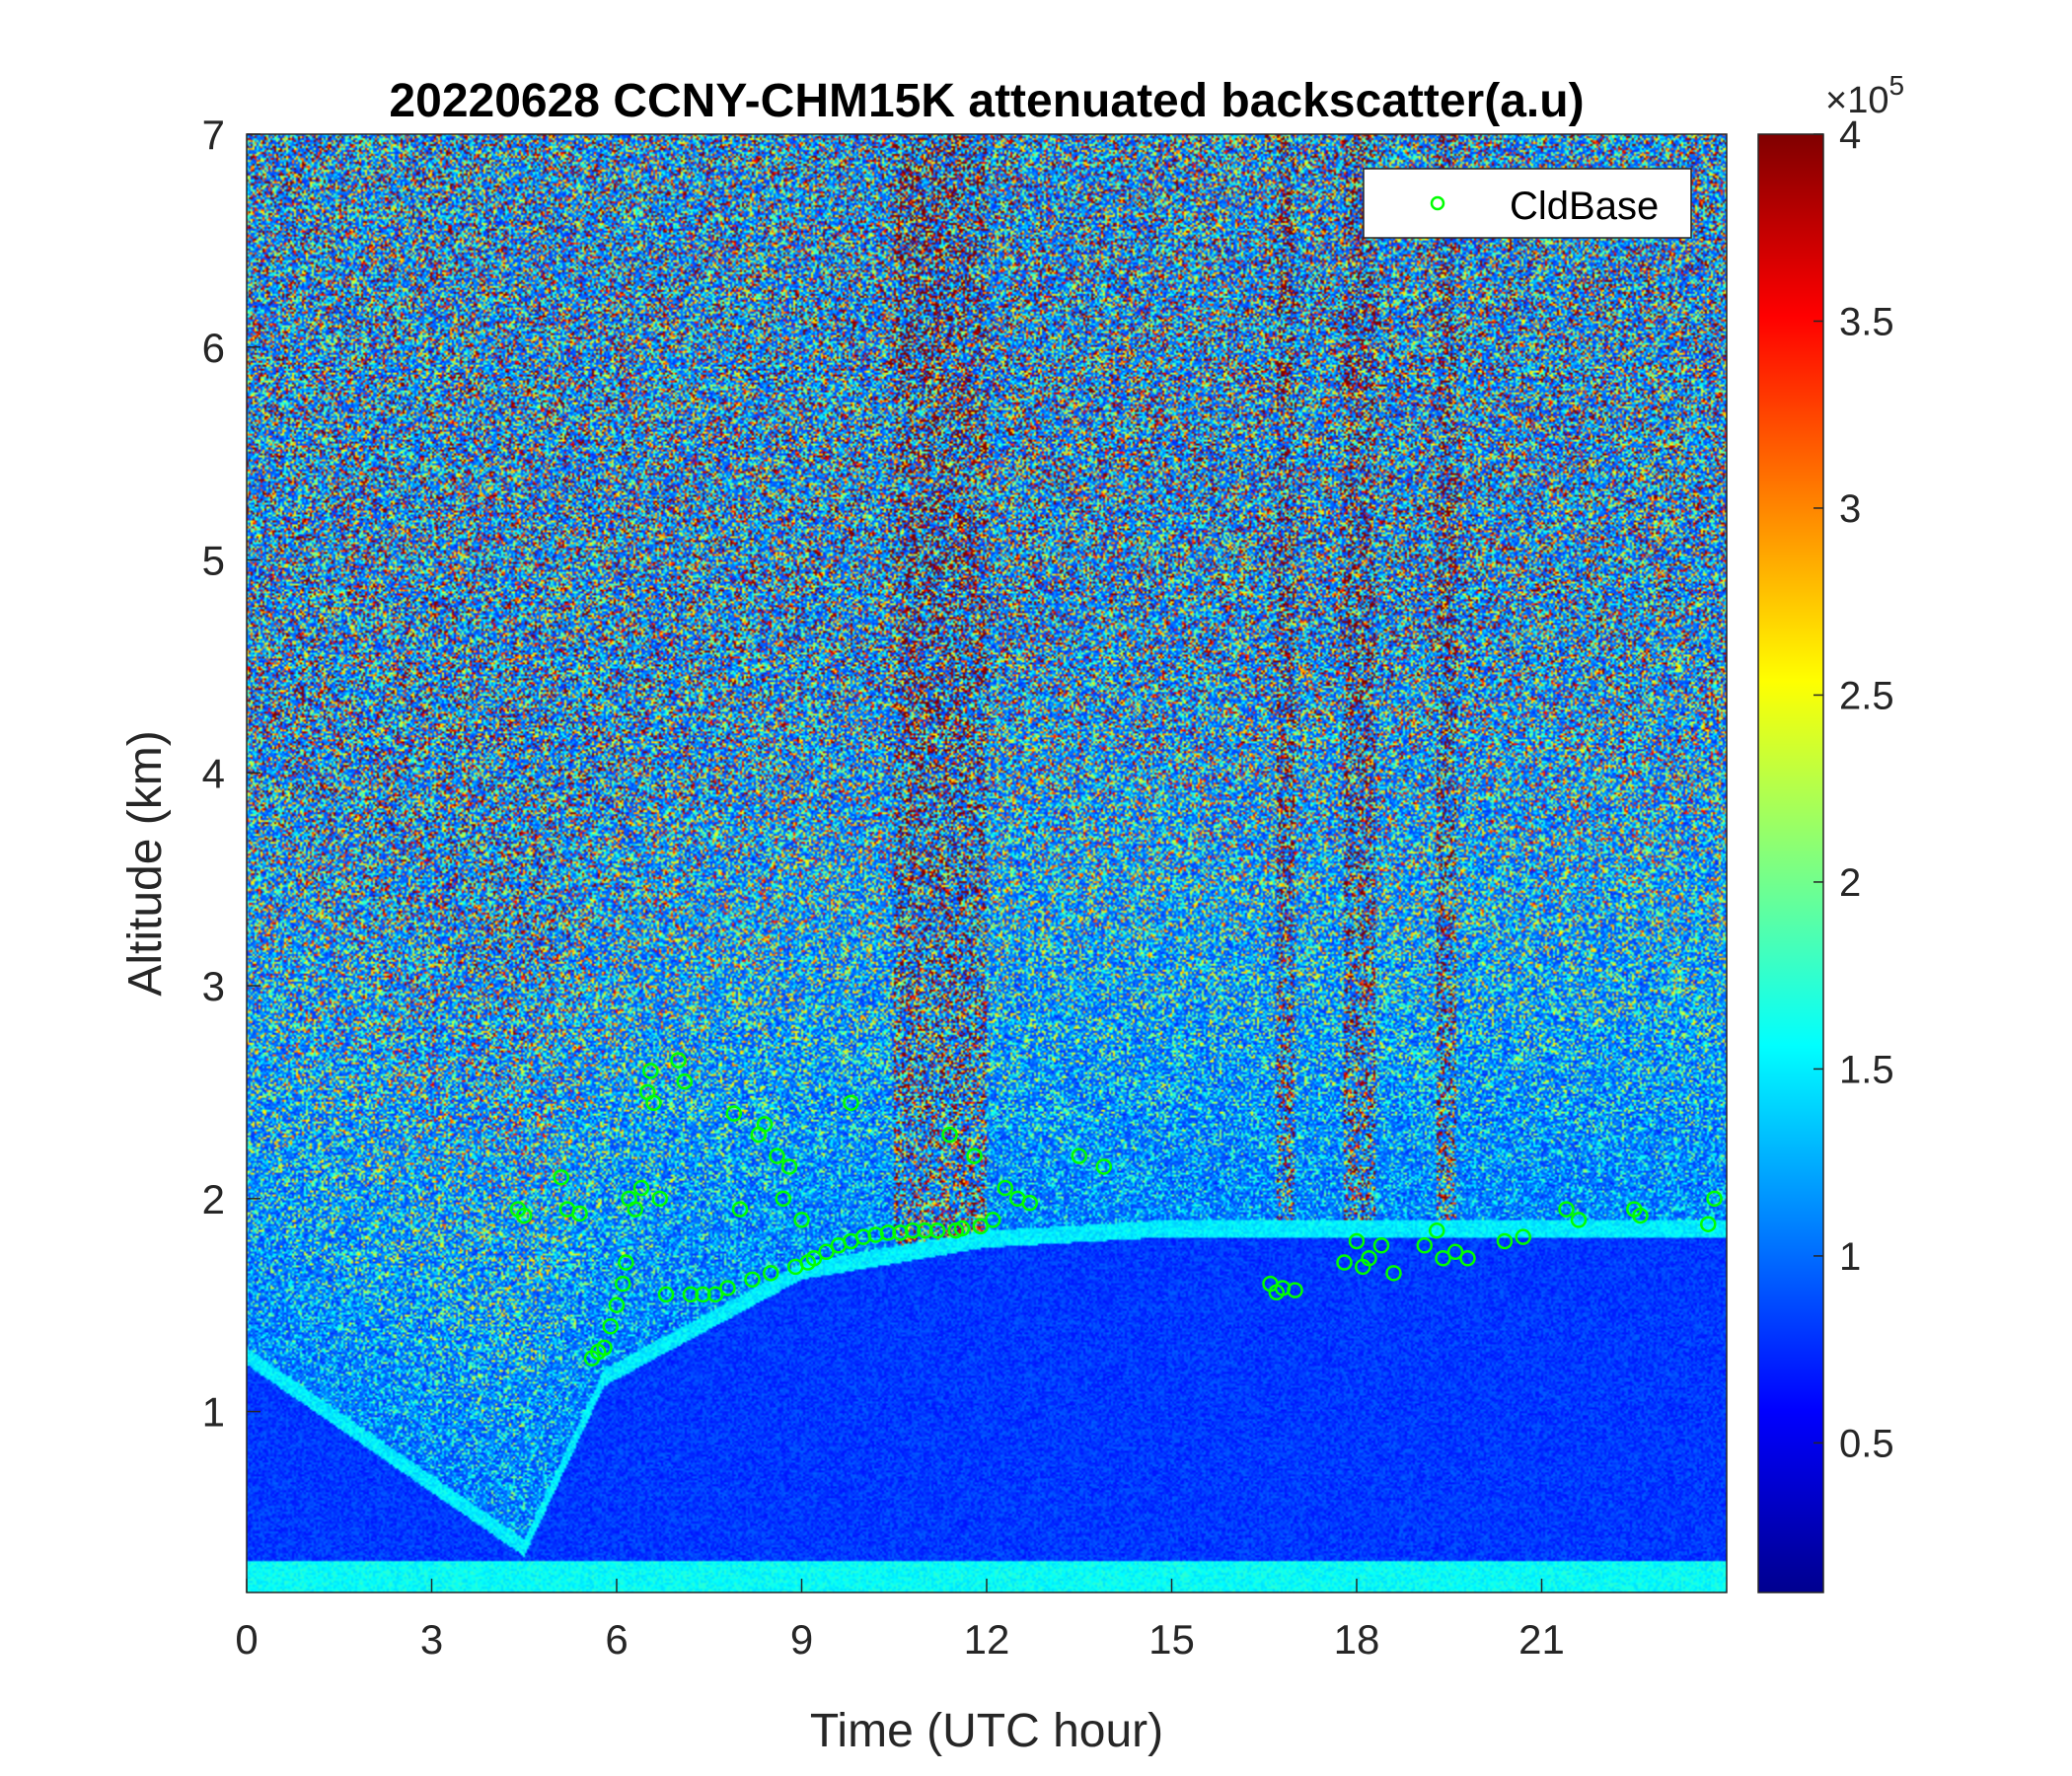 The height and width of the screenshot is (1776, 2072). Describe the element at coordinates (1867, 322) in the screenshot. I see `colorbar-tick-label: 3.5` at that location.